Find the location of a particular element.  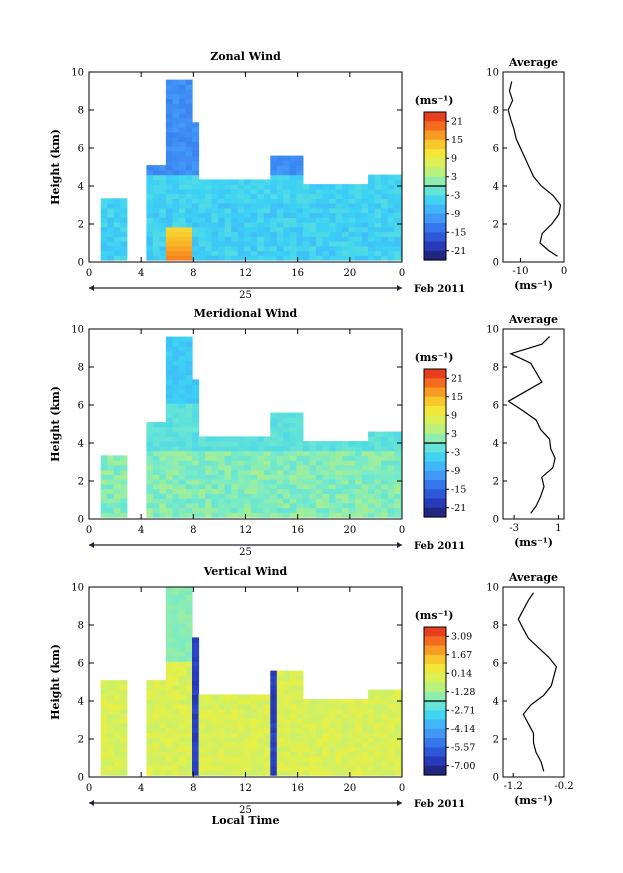

colorbar-segment is located at coordinates (435, 181).